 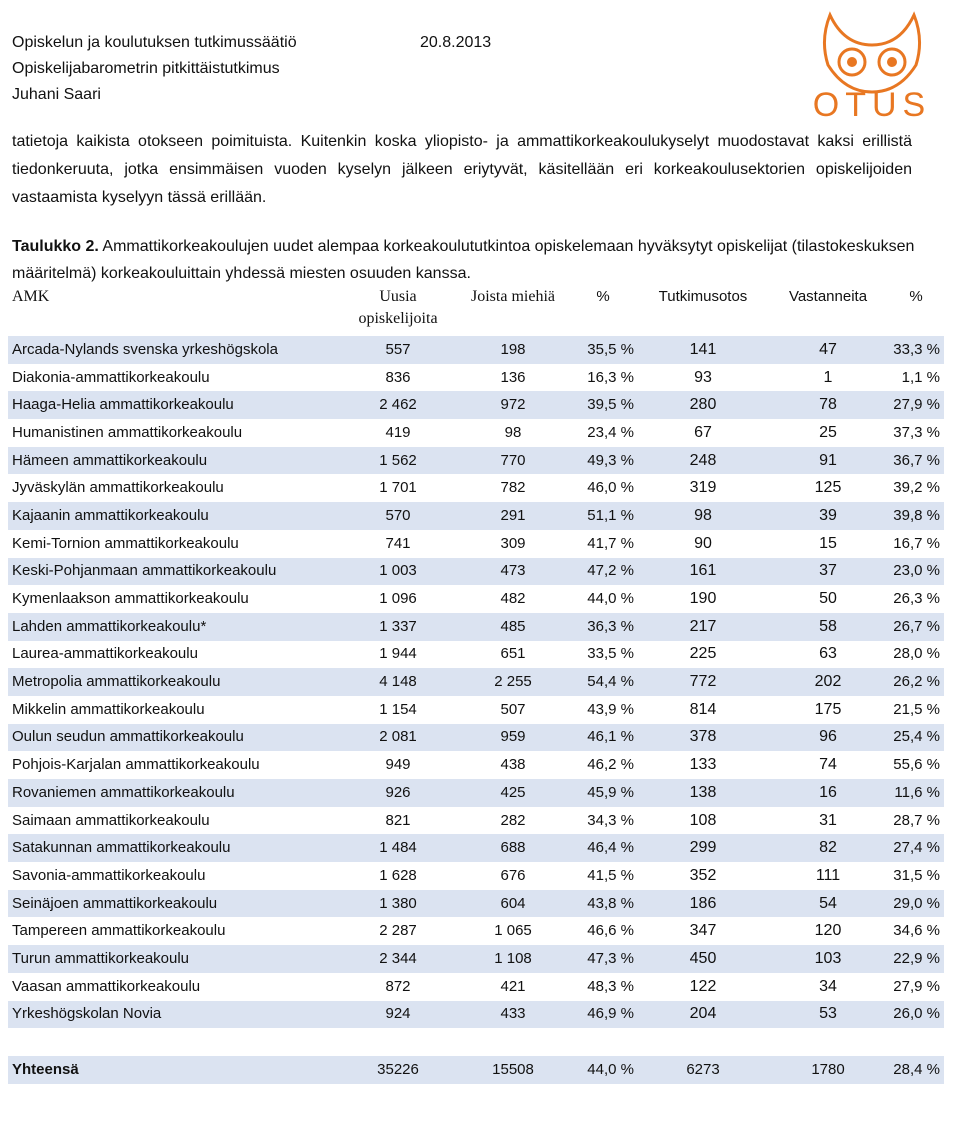 I want to click on table-cell: 141, so click(x=703, y=350).